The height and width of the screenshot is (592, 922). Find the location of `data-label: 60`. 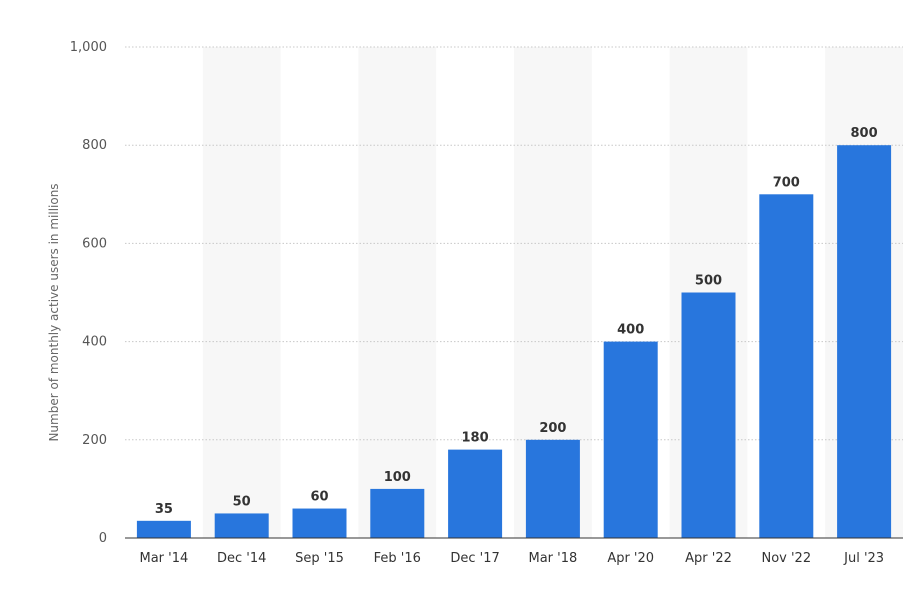

data-label: 60 is located at coordinates (319, 497).